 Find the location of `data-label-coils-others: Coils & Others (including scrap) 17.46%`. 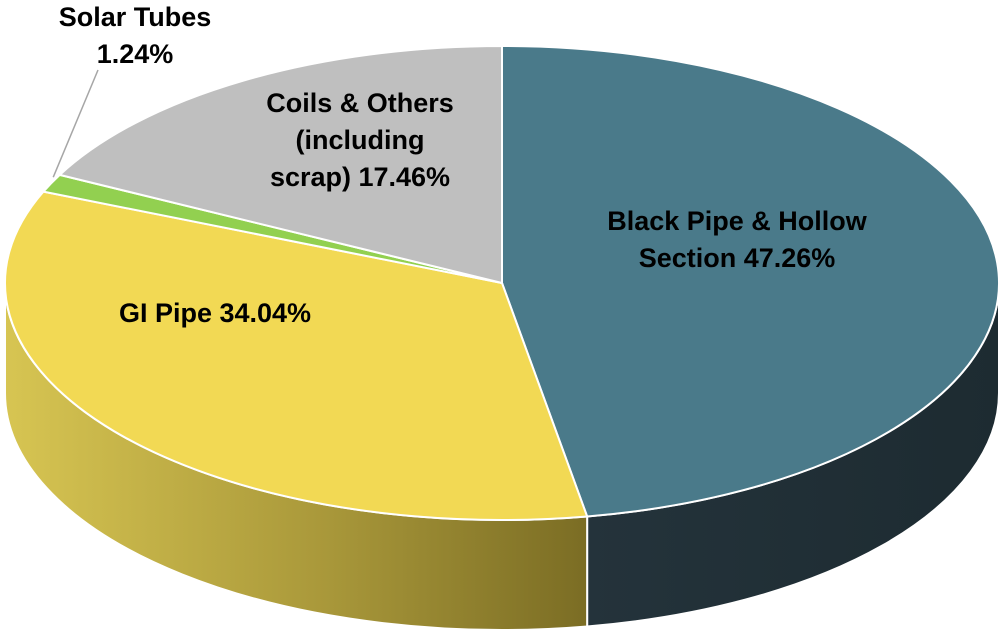

data-label-coils-others: Coils & Others (including scrap) 17.46% is located at coordinates (360, 140).